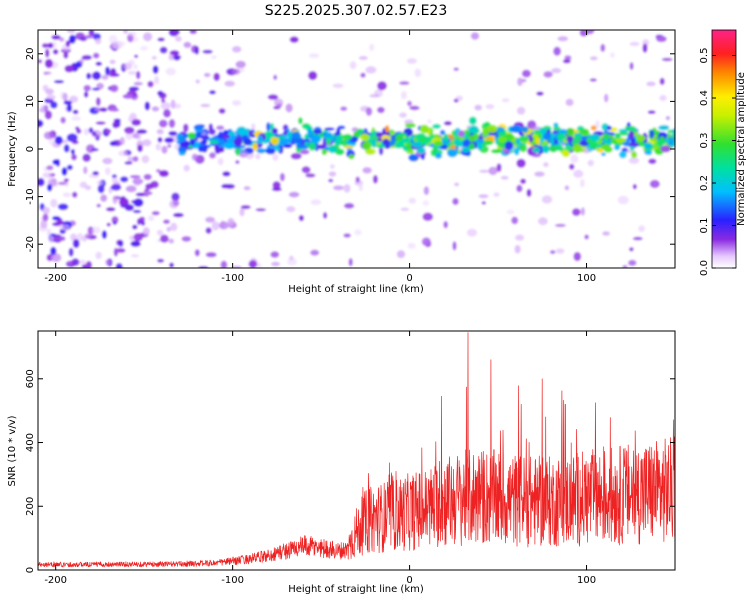 Image resolution: width=750 pixels, height=600 pixels. I want to click on colorbar-tick-label: 0.2, so click(704, 183).